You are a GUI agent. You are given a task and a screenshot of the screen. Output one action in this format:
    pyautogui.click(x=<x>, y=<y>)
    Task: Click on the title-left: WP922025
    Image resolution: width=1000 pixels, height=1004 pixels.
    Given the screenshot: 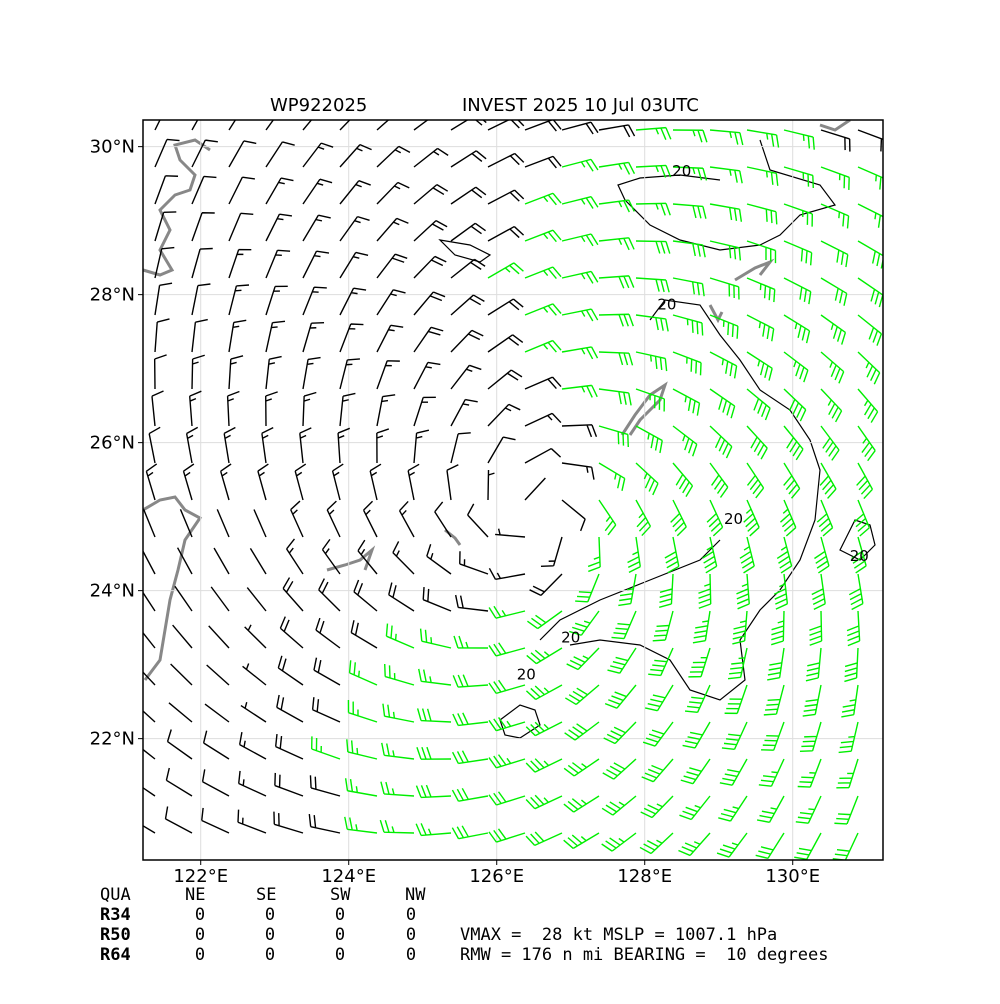 What is the action you would take?
    pyautogui.click(x=318, y=105)
    